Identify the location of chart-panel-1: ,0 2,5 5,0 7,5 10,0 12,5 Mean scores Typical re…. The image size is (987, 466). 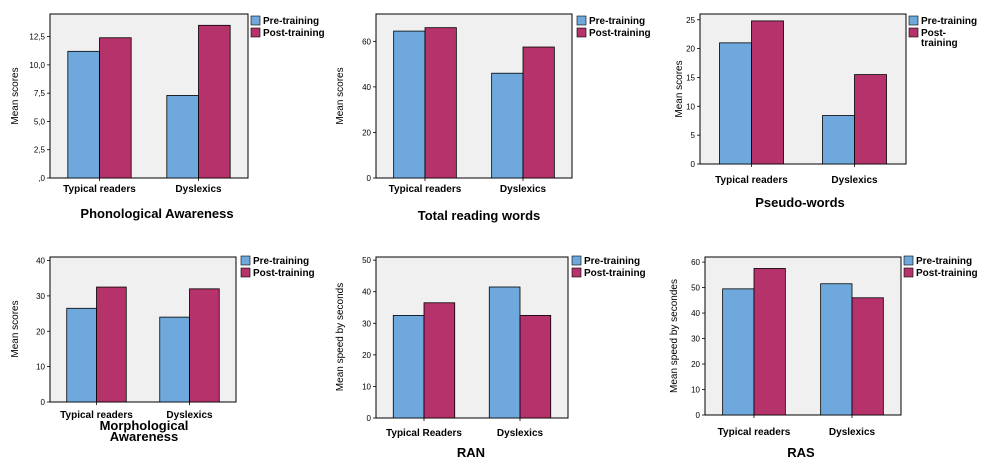
(167, 117).